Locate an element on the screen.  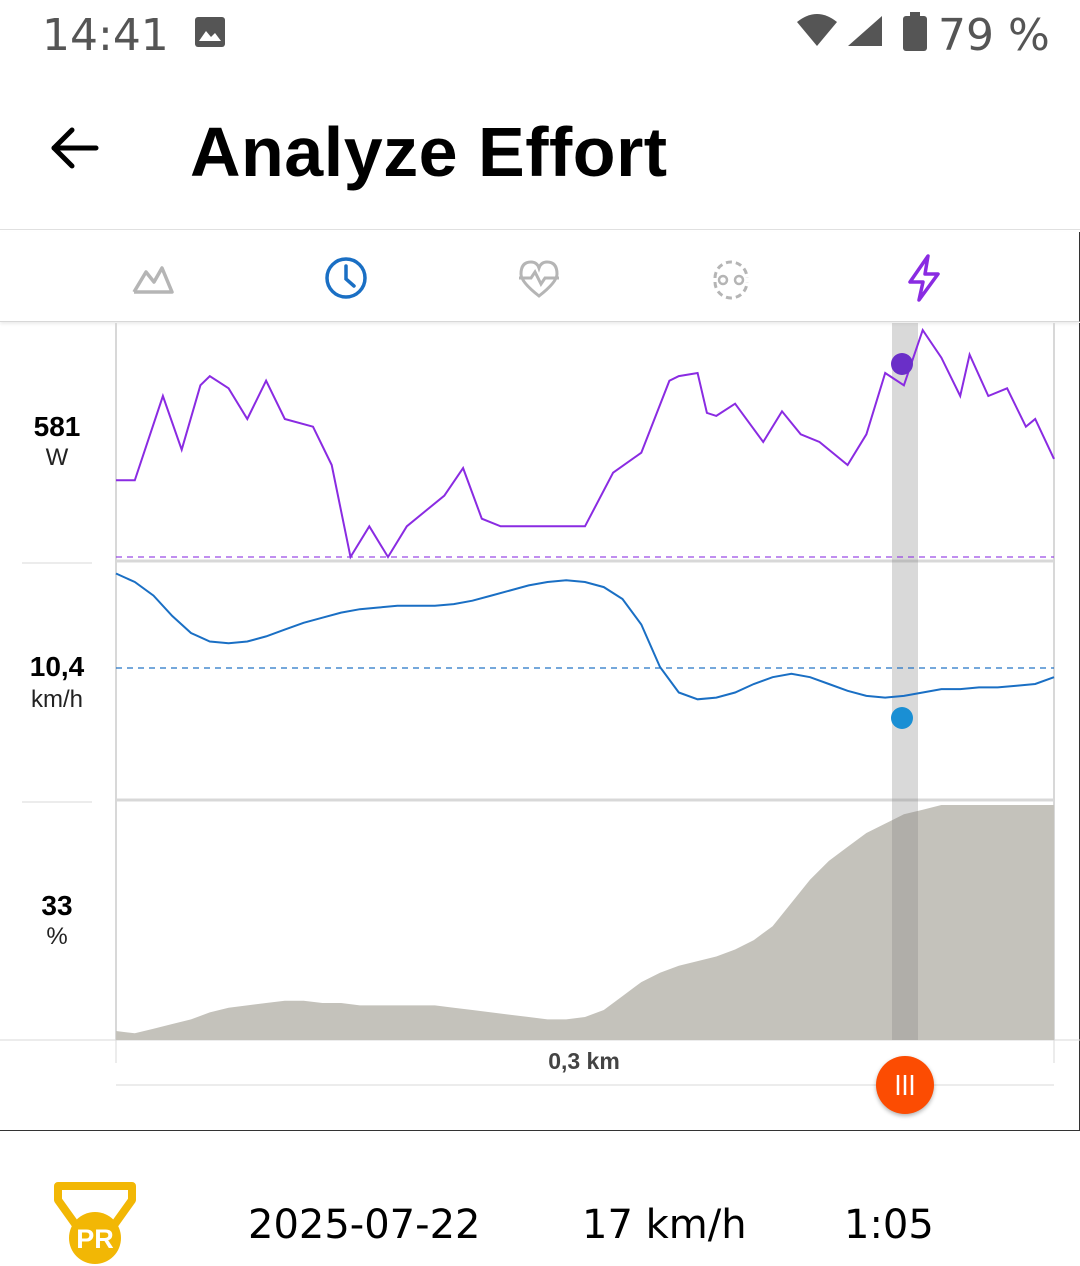
power-value: 581 is located at coordinates (57, 426).